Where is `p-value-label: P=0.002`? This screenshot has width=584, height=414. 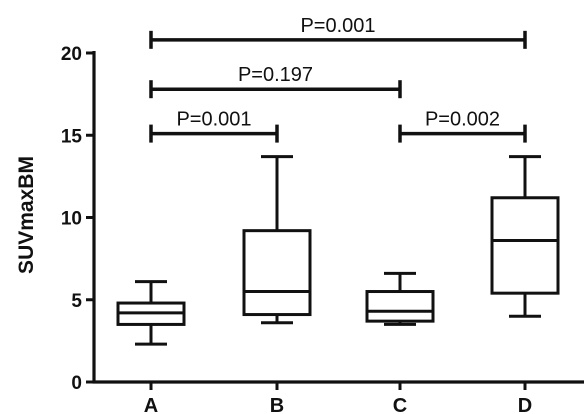 p-value-label: P=0.002 is located at coordinates (462, 120).